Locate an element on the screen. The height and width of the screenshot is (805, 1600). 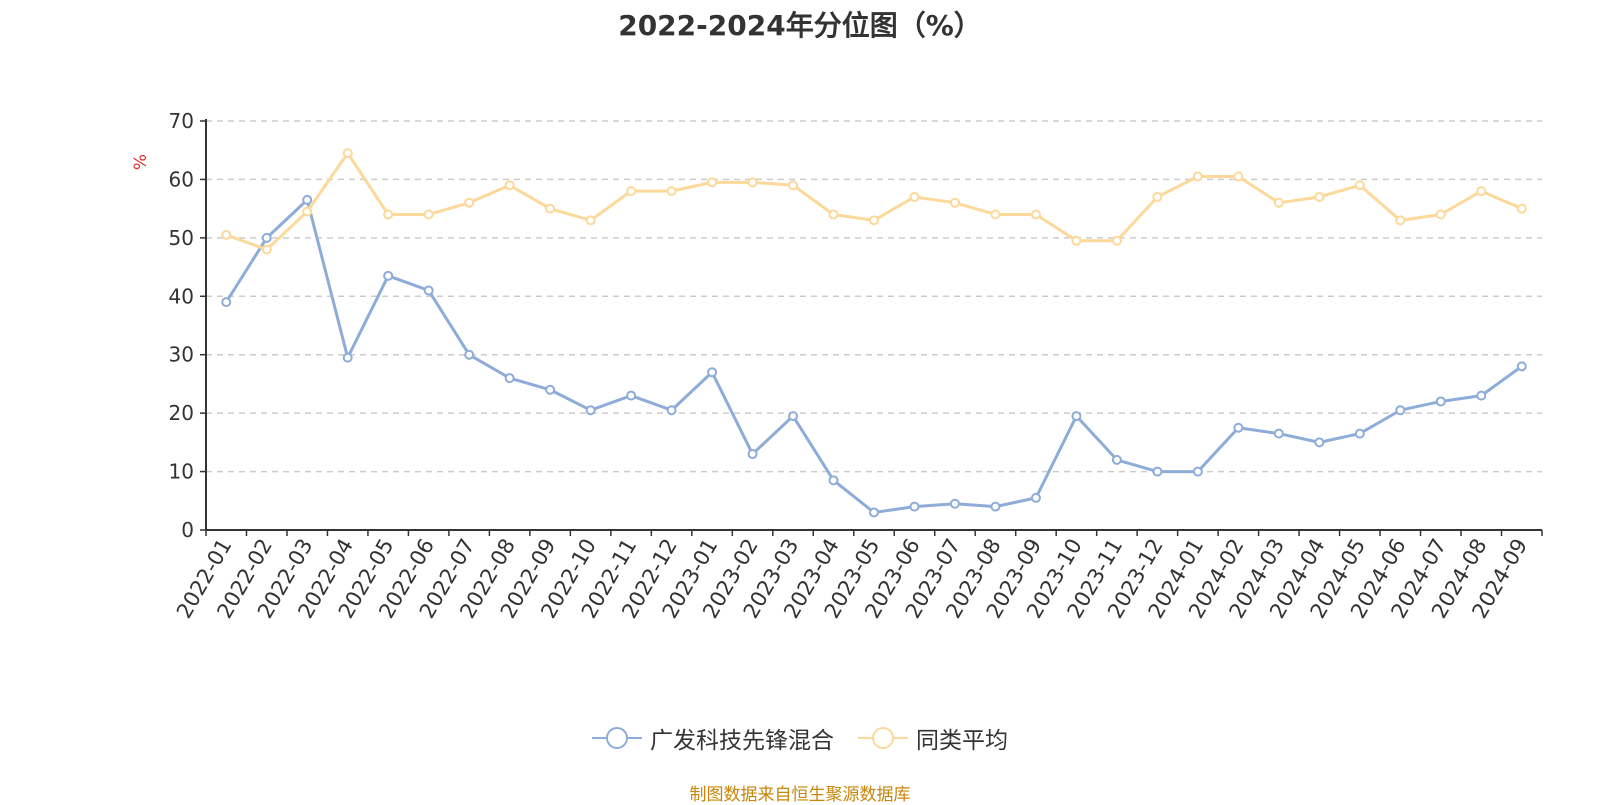
chart-title: 2022-2024年分位图（%） is located at coordinates (800, 25).